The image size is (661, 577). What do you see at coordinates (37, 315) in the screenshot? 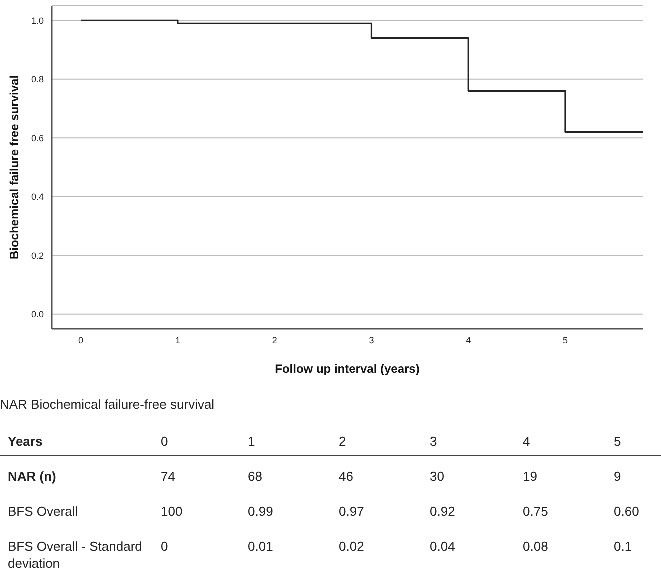
I see `y-tick-label: 0.0` at bounding box center [37, 315].